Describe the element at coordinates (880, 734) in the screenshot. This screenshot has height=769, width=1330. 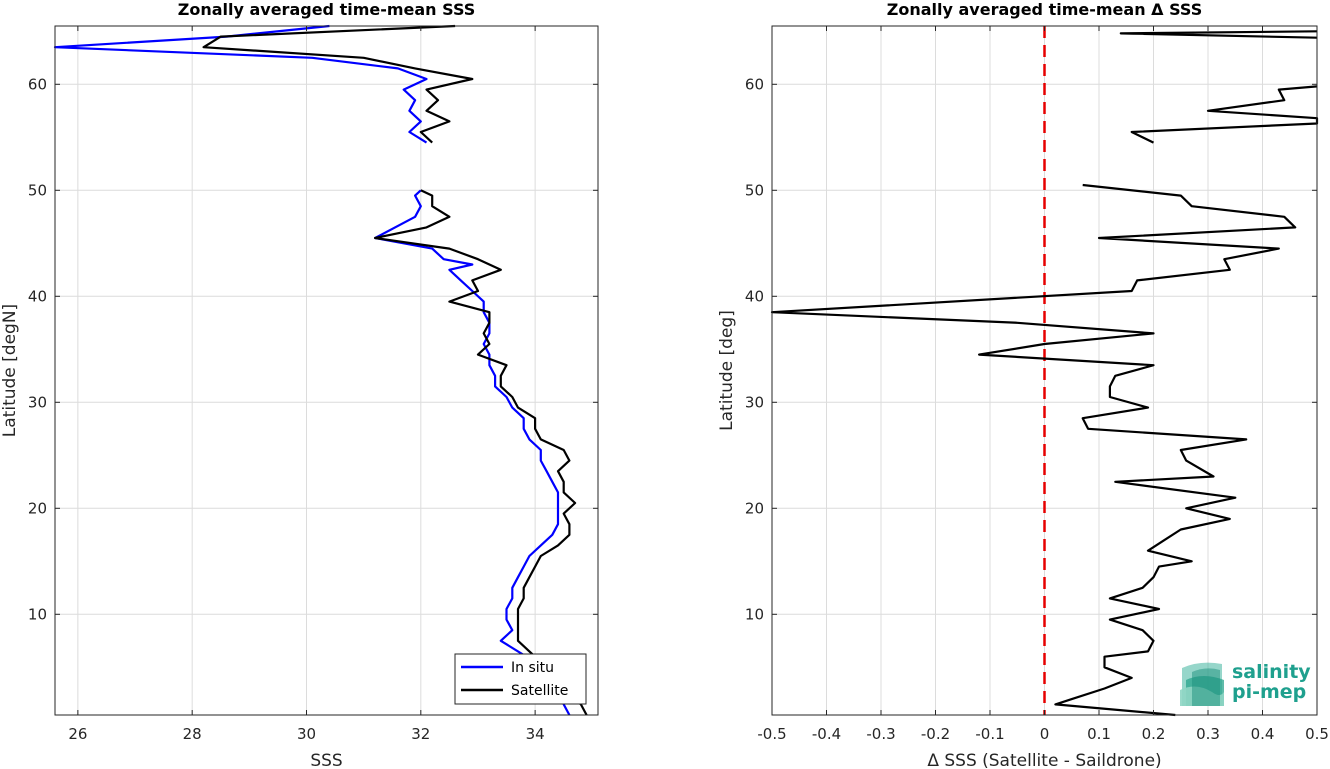
I see `x-tick-label: -0.3` at that location.